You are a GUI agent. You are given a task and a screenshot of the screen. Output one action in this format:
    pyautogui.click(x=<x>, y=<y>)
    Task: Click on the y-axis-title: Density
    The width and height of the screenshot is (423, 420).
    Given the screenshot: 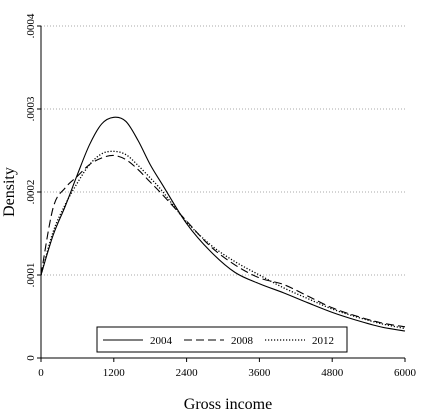 What is the action you would take?
    pyautogui.click(x=9, y=192)
    